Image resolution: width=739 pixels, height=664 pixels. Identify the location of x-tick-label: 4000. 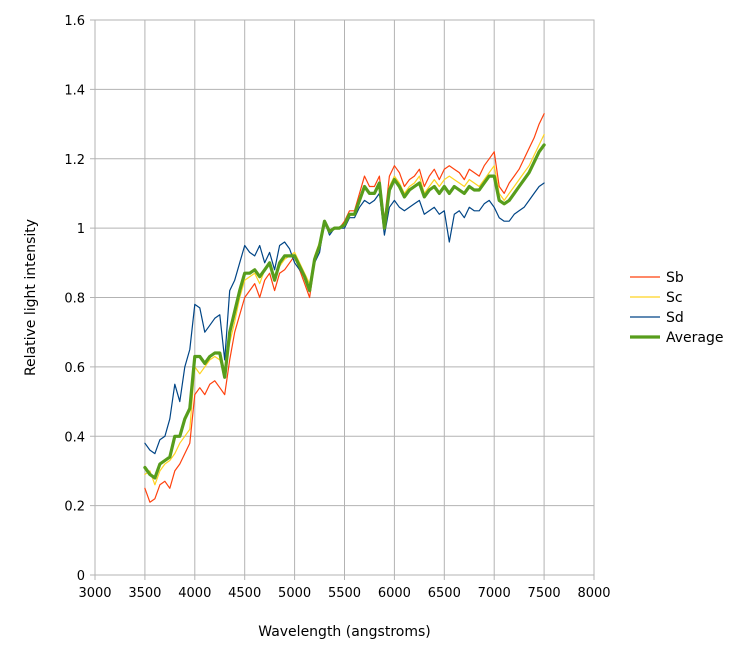
(194, 593).